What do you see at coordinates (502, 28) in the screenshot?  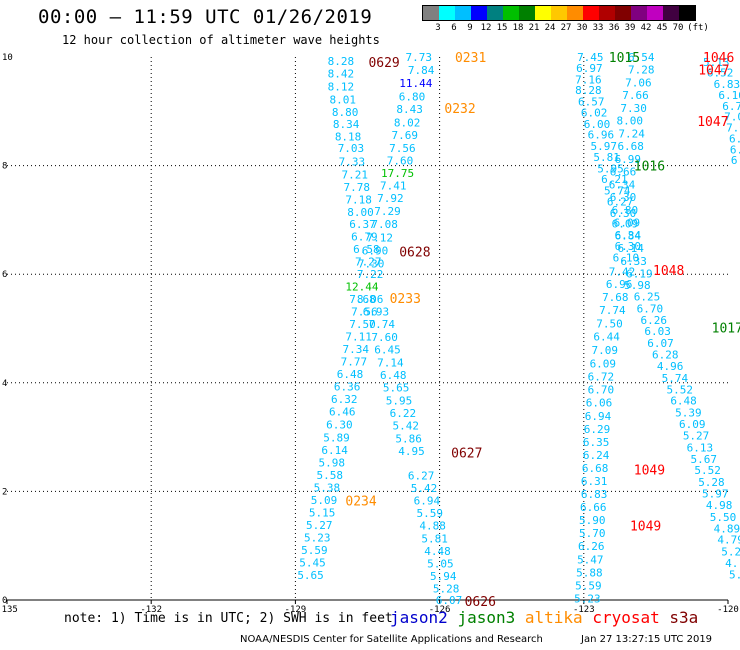 I see `legend-label: 15` at bounding box center [502, 28].